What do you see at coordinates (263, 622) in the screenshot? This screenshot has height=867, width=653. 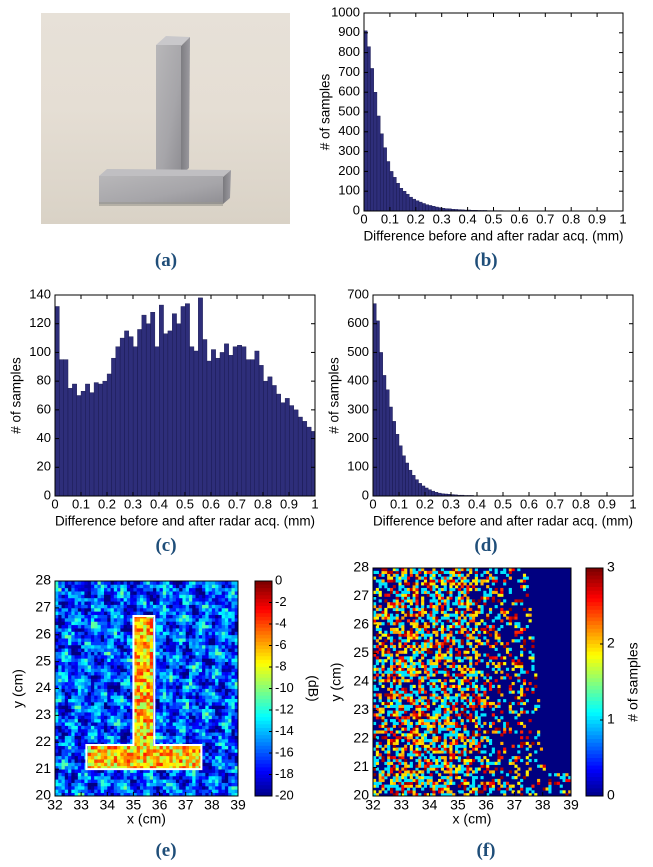 I see `colorbar-segment` at bounding box center [263, 622].